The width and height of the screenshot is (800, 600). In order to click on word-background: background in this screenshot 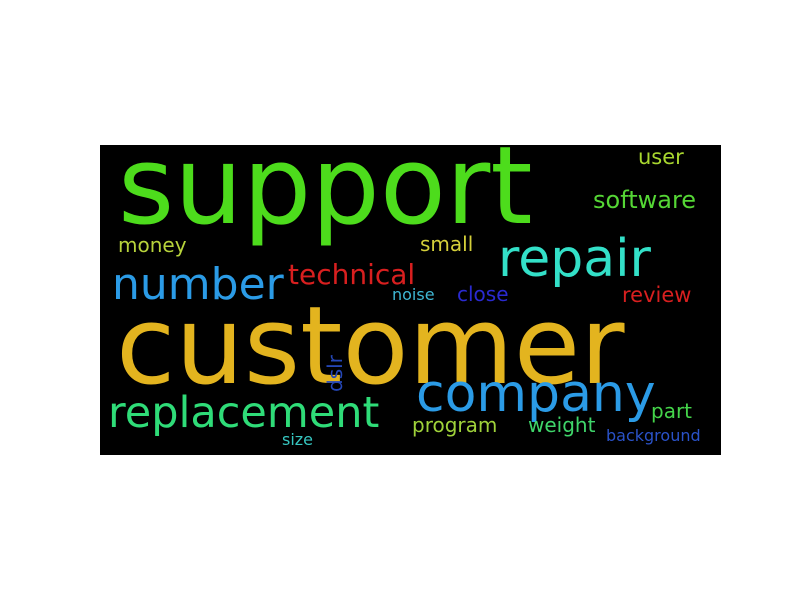, I will do `click(653, 435)`.